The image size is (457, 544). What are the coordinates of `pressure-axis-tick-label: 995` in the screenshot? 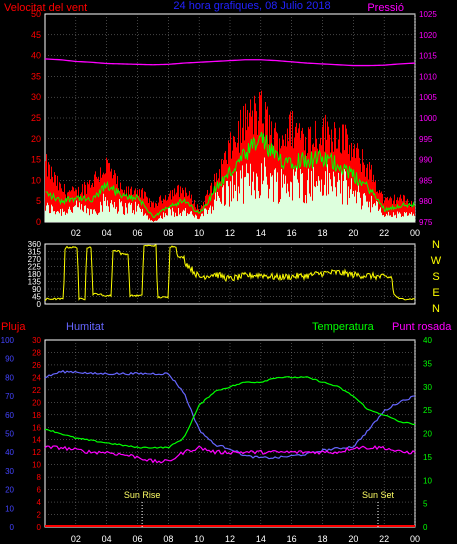 It's located at (426, 139).